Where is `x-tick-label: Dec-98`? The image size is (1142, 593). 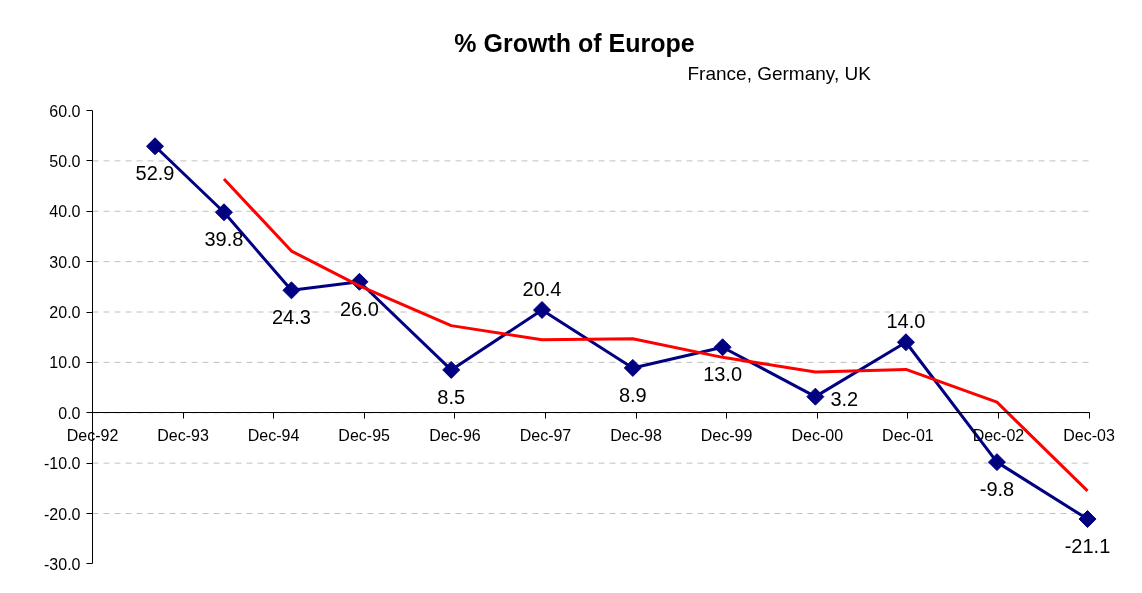
x-tick-label: Dec-98 is located at coordinates (636, 435).